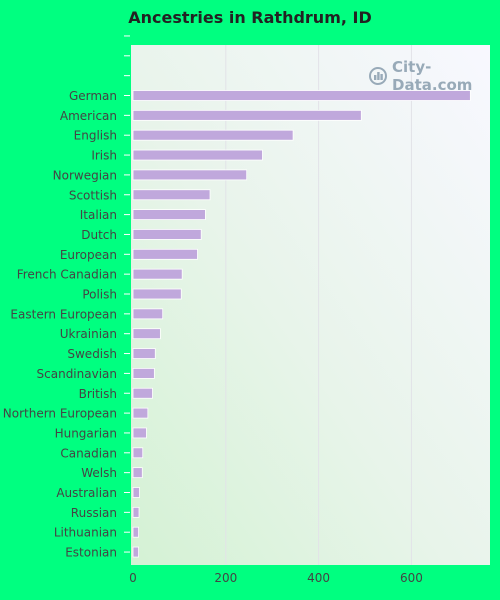 The height and width of the screenshot is (600, 500). Describe the element at coordinates (95, 136) in the screenshot. I see `category-label: English` at that location.